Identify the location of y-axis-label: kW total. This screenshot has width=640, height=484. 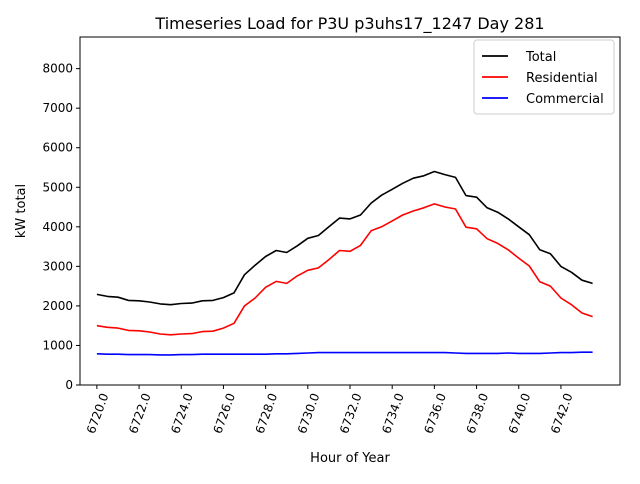
(21, 211).